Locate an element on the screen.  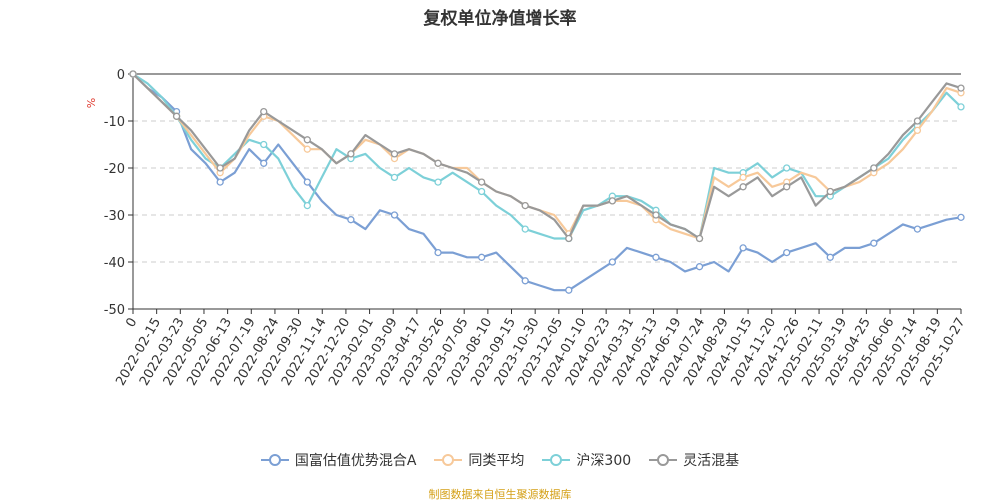
y-tick-label-5: -50 is located at coordinates (114, 310).